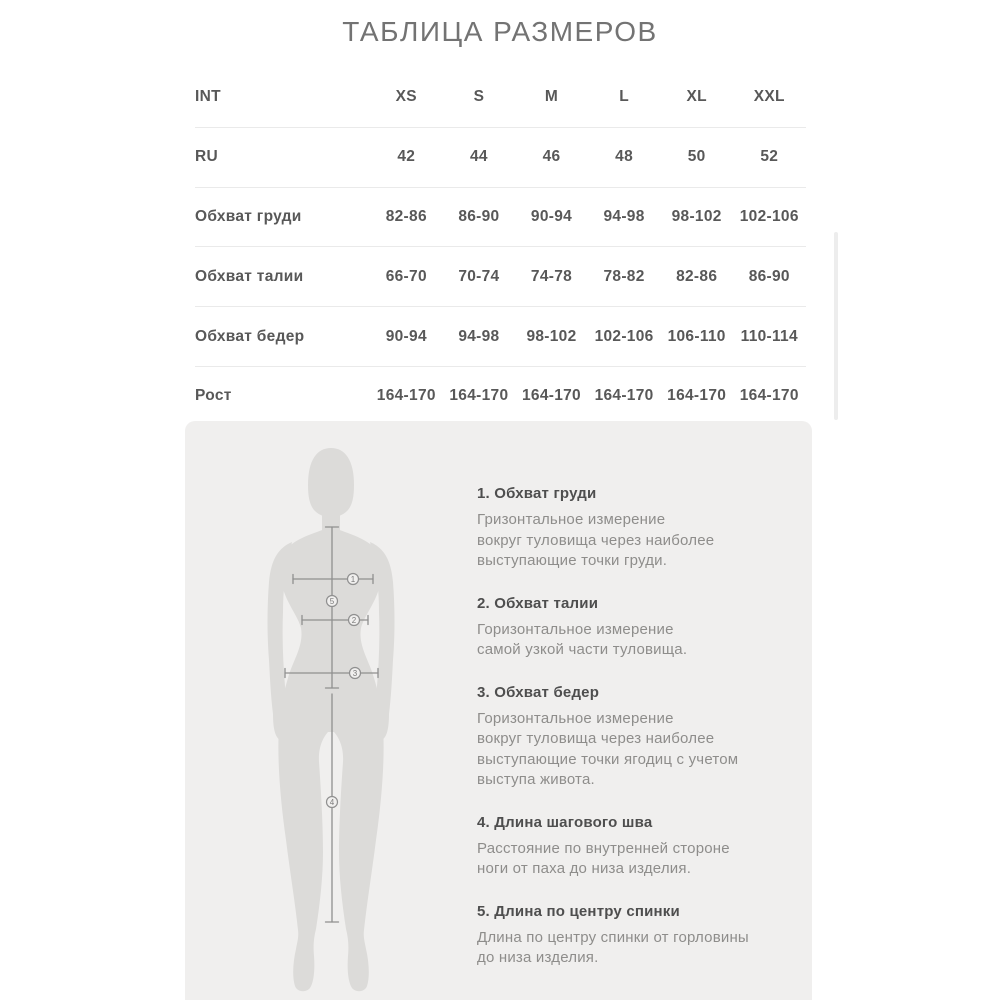 The width and height of the screenshot is (1000, 1000). I want to click on row-label: Обхват бедер, so click(250, 336).